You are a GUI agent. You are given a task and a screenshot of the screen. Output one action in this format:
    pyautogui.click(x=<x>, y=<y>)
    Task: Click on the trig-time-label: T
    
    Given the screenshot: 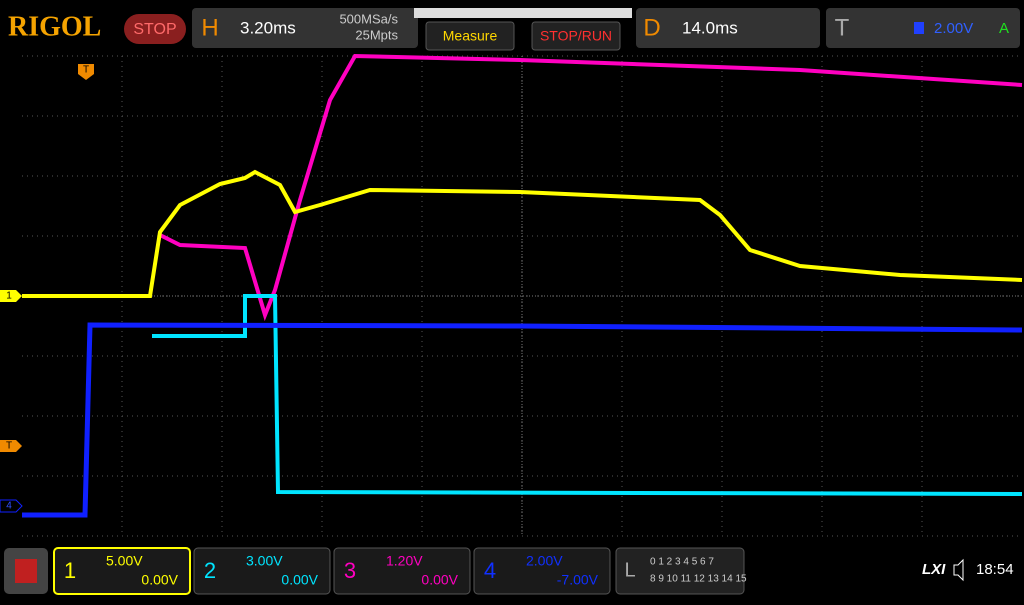 What is the action you would take?
    pyautogui.click(x=86, y=70)
    